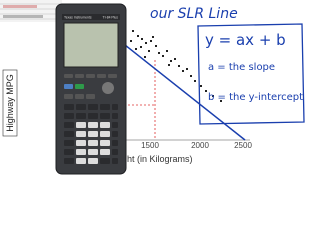  I want to click on annotation-intercept: b = the y-intercept, so click(255, 97).